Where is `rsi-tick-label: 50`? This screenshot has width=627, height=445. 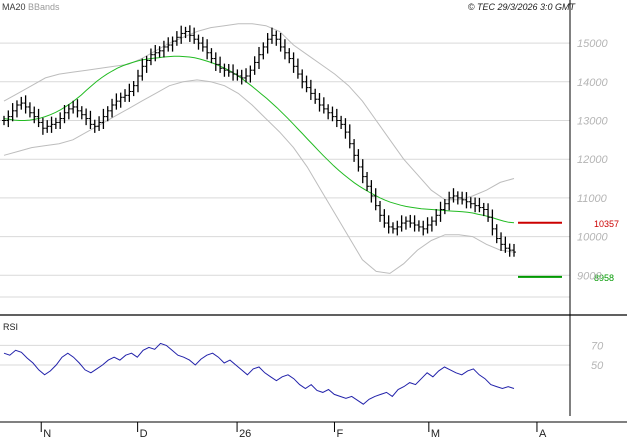
rsi-tick-label: 50 is located at coordinates (597, 366).